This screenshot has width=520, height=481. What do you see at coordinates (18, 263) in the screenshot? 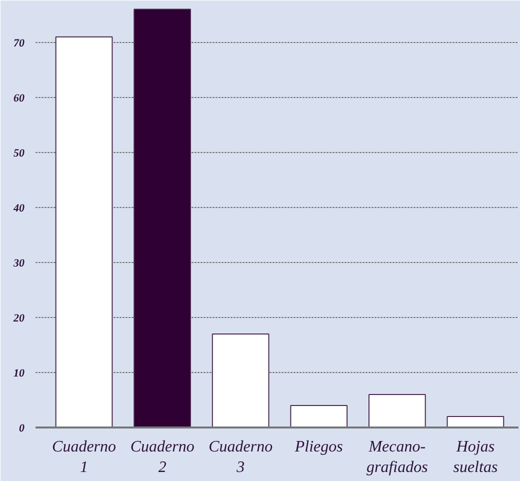
I see `y-tick-label: 30` at bounding box center [18, 263].